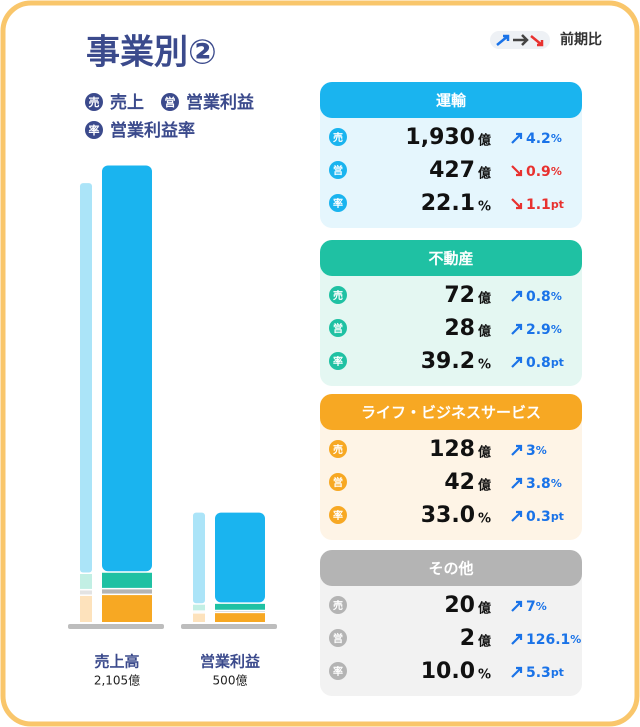 This screenshot has height=727, width=640. What do you see at coordinates (152, 130) in the screenshot?
I see `legend-label: 営業利益率` at bounding box center [152, 130].